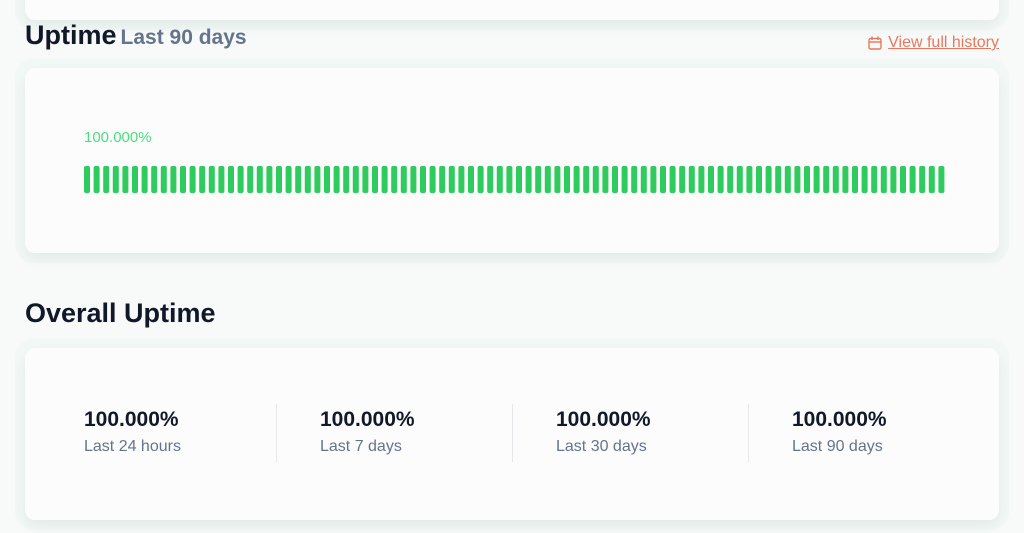  Describe the element at coordinates (367, 432) in the screenshot. I see `stat: 100.000% Last 7 days` at that location.